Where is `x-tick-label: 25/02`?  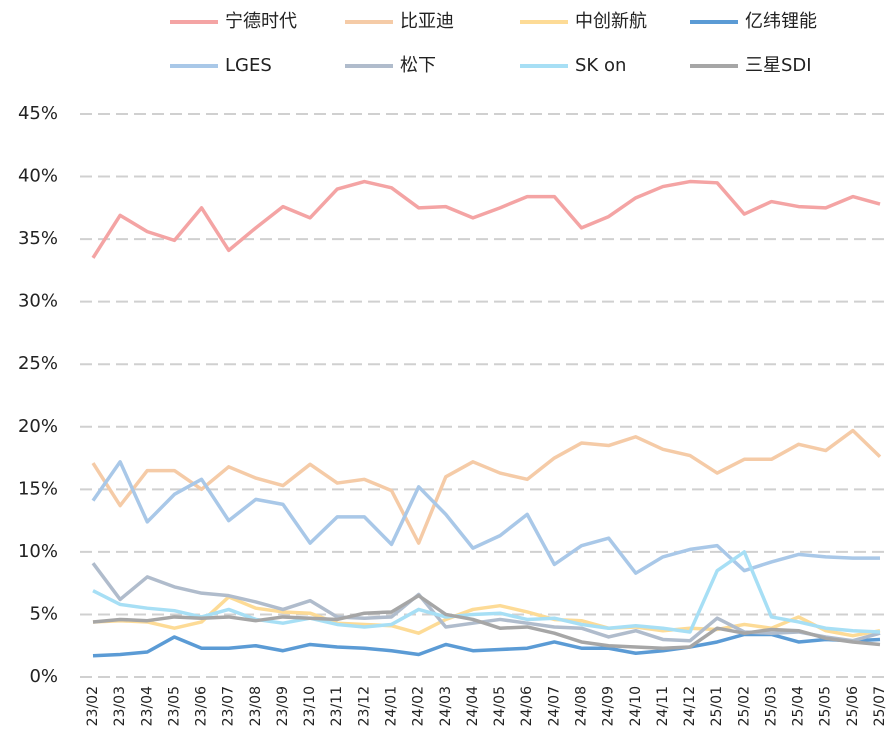
x-tick-label: 25/02 is located at coordinates (744, 706).